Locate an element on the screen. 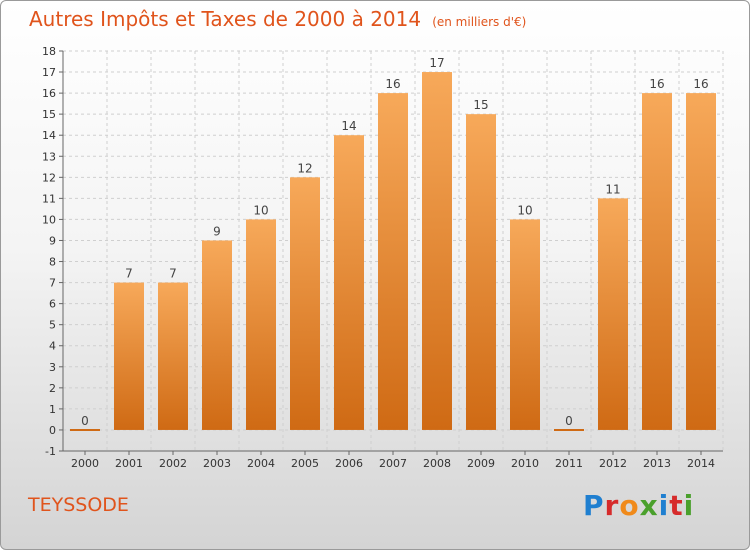 This screenshot has width=750, height=550. bar-2010 is located at coordinates (525, 324).